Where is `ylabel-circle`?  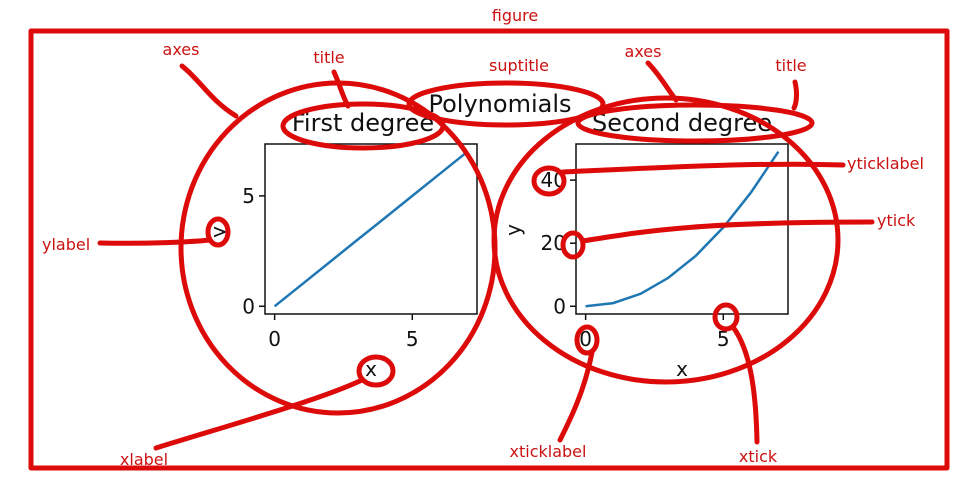 ylabel-circle is located at coordinates (218, 232).